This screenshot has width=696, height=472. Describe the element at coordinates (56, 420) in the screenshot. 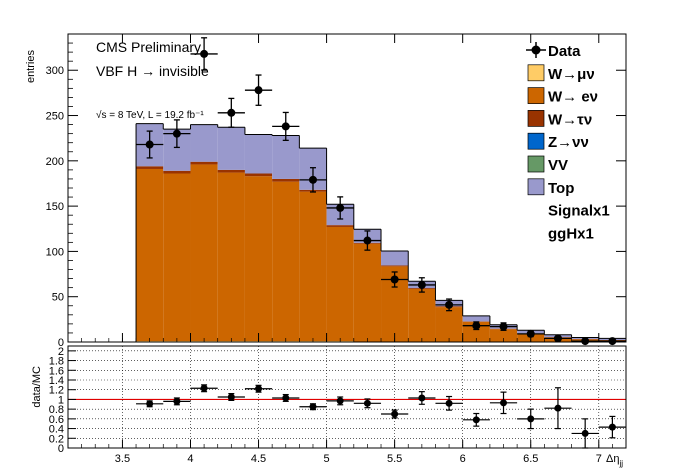

I see `ratio-ytick-label-3: 0.6` at that location.